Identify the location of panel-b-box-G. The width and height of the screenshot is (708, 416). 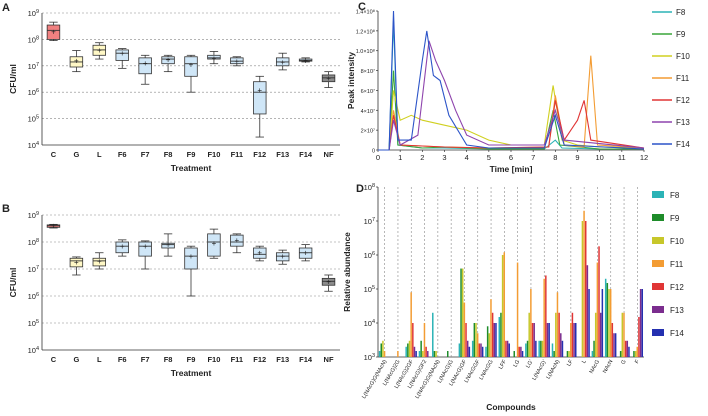
(76, 262).